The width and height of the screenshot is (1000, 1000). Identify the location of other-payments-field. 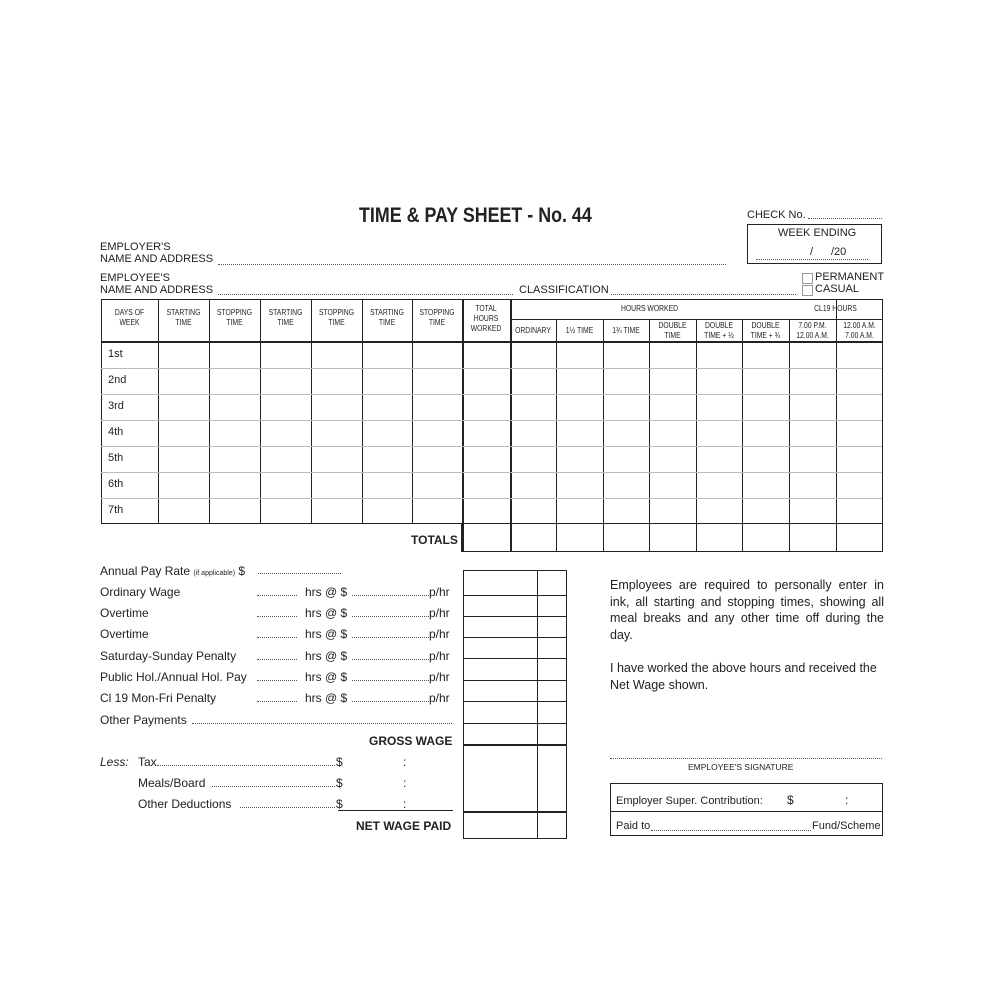
(322, 723).